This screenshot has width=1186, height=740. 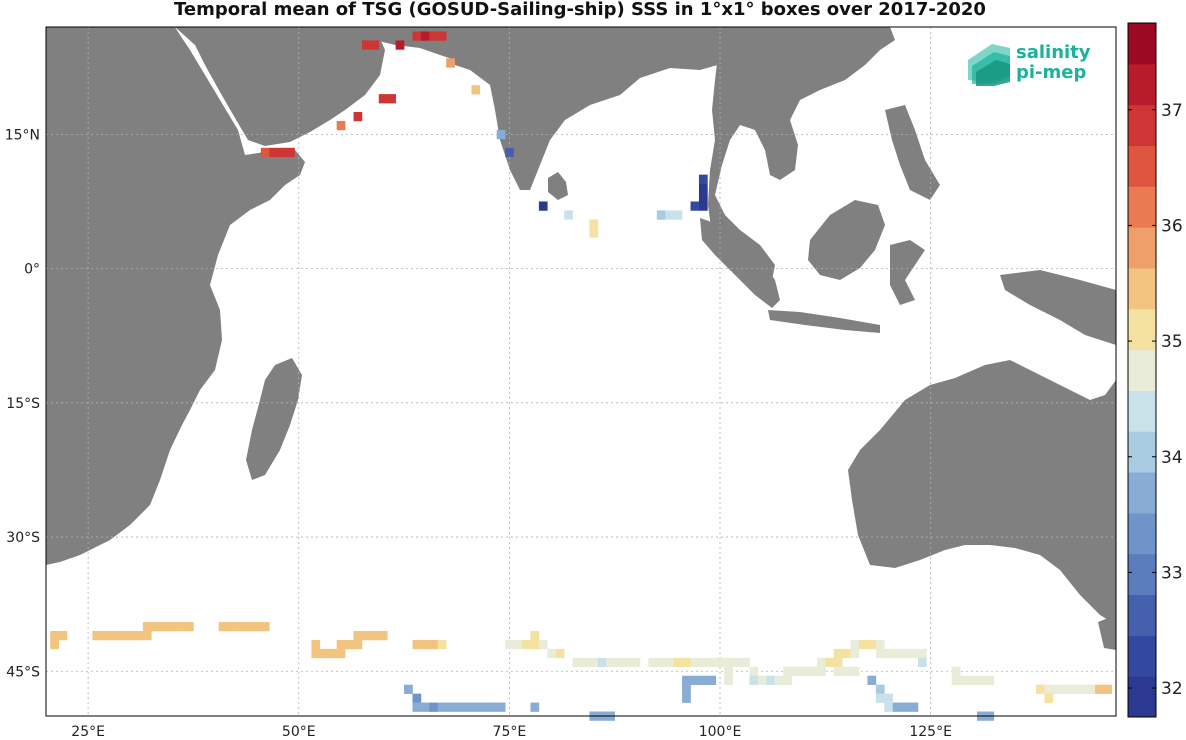 What do you see at coordinates (907, 272) in the screenshot?
I see `land-sulawesi` at bounding box center [907, 272].